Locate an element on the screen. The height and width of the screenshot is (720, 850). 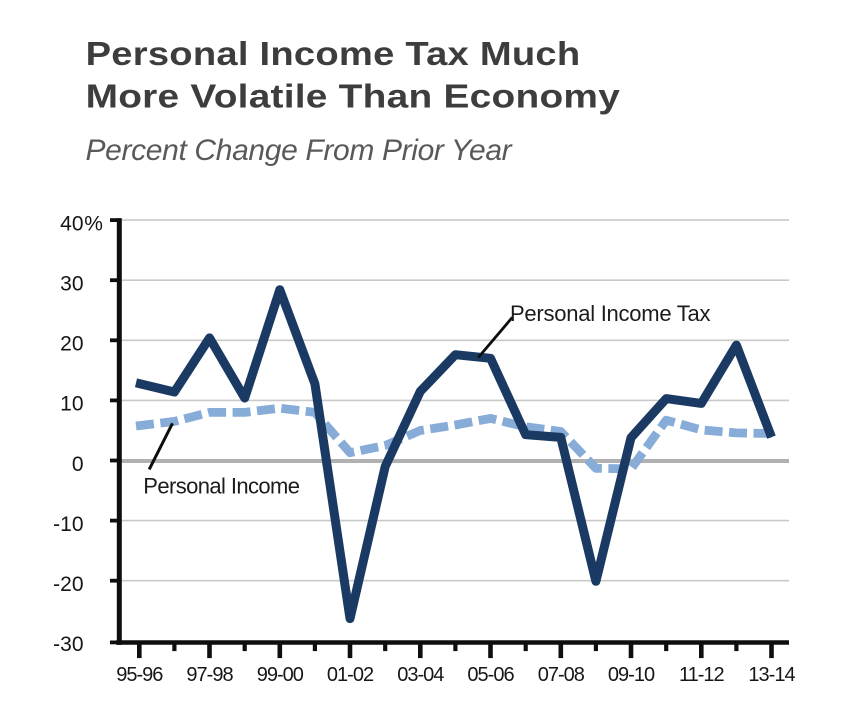
svg-text: 09-10 is located at coordinates (631, 675).